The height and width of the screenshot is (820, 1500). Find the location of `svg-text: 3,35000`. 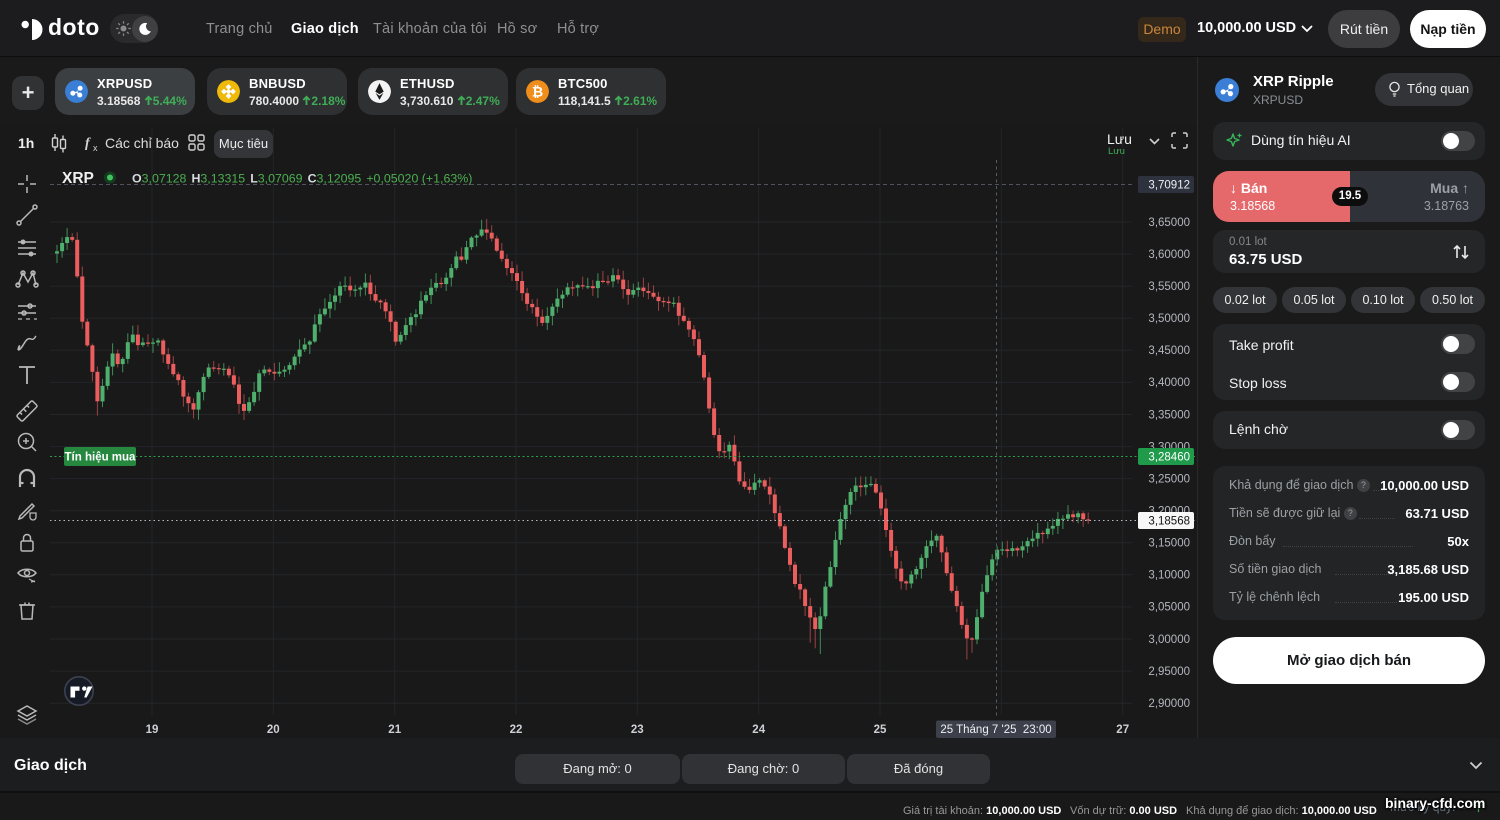

svg-text: 3,35000 is located at coordinates (1169, 415).